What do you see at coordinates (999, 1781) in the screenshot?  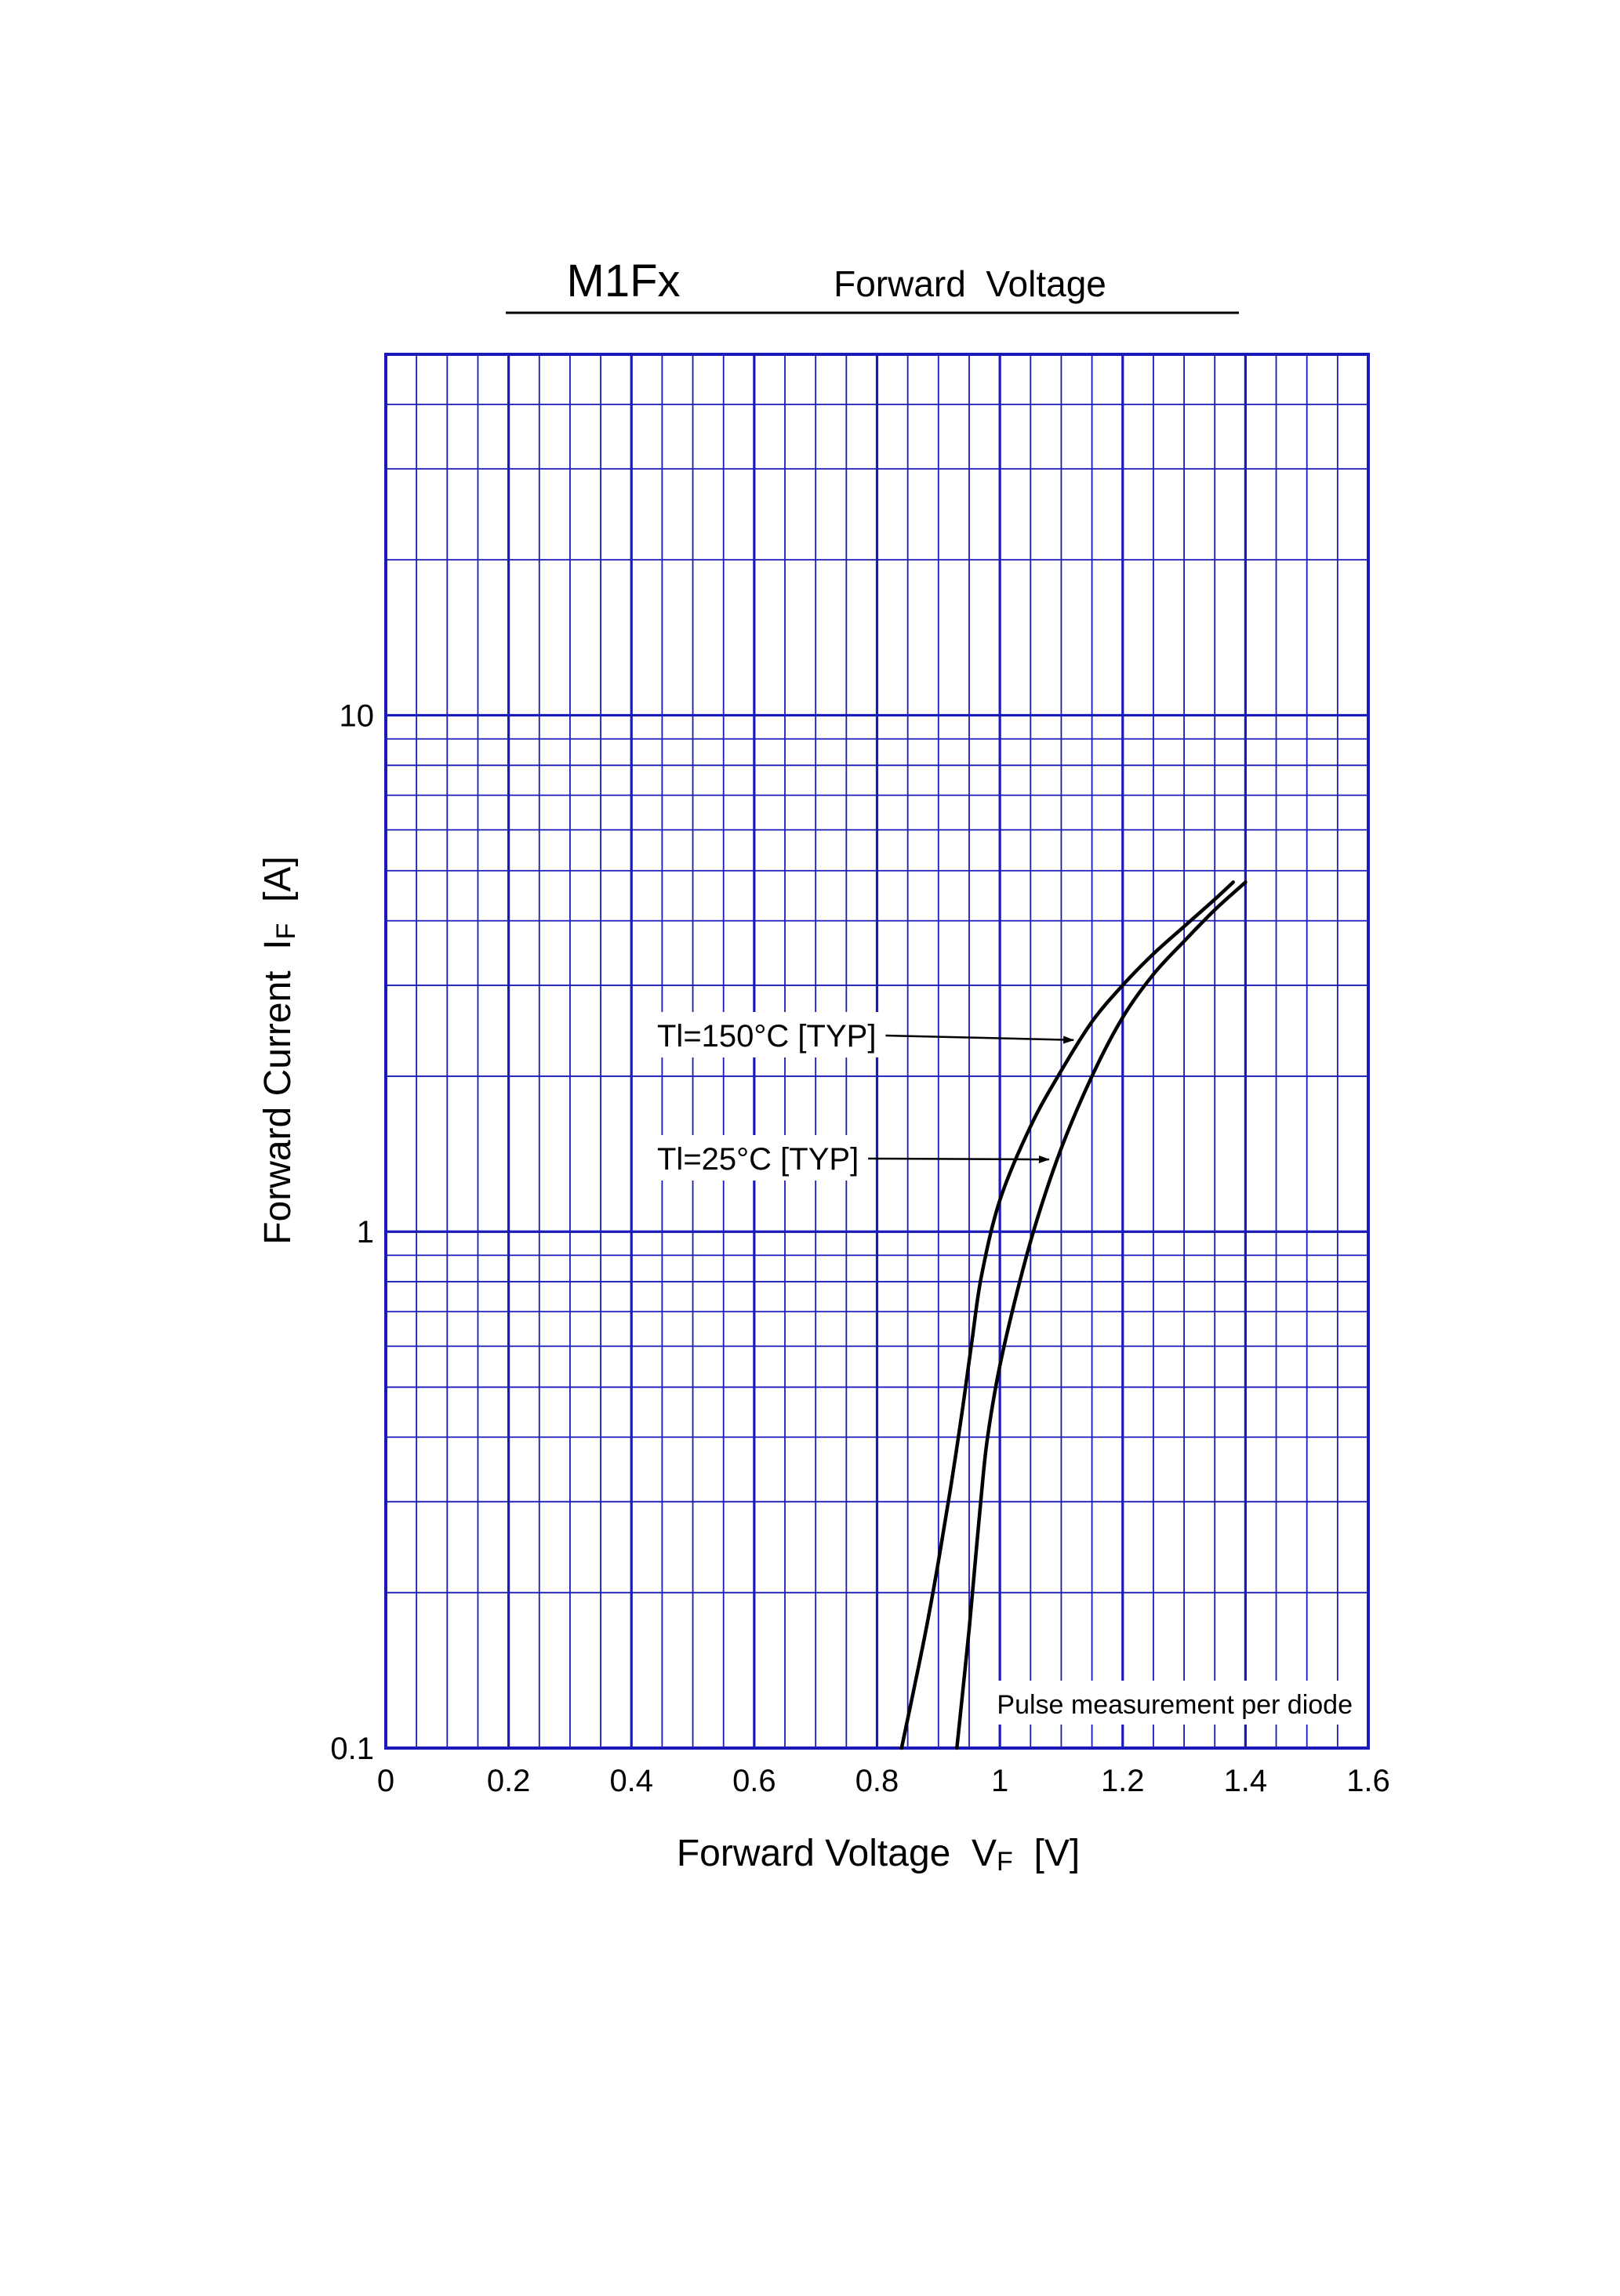 I see `x-tick-label: 1` at bounding box center [999, 1781].